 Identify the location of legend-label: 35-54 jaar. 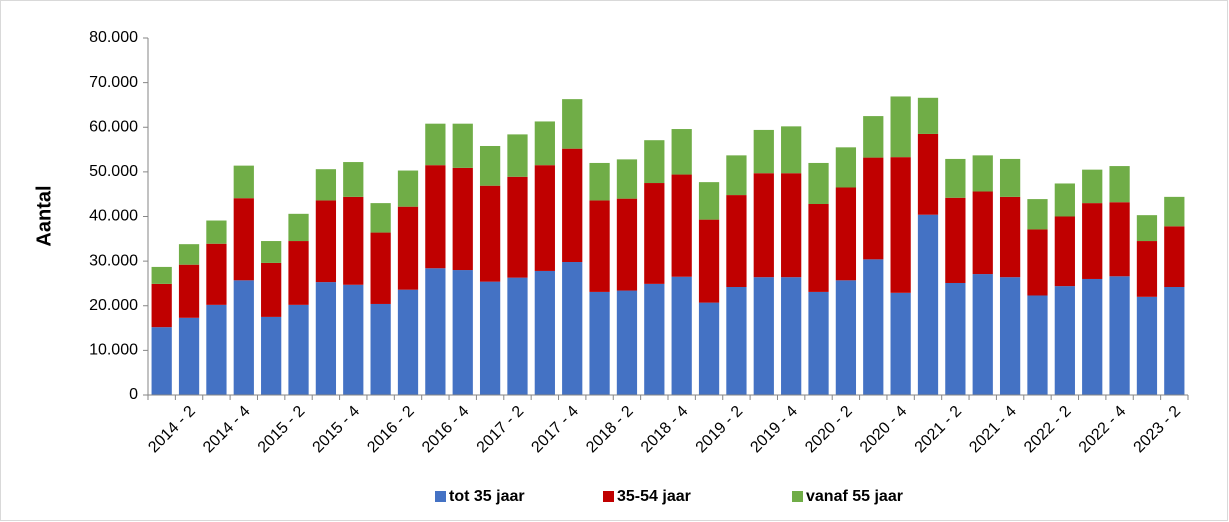
(654, 496).